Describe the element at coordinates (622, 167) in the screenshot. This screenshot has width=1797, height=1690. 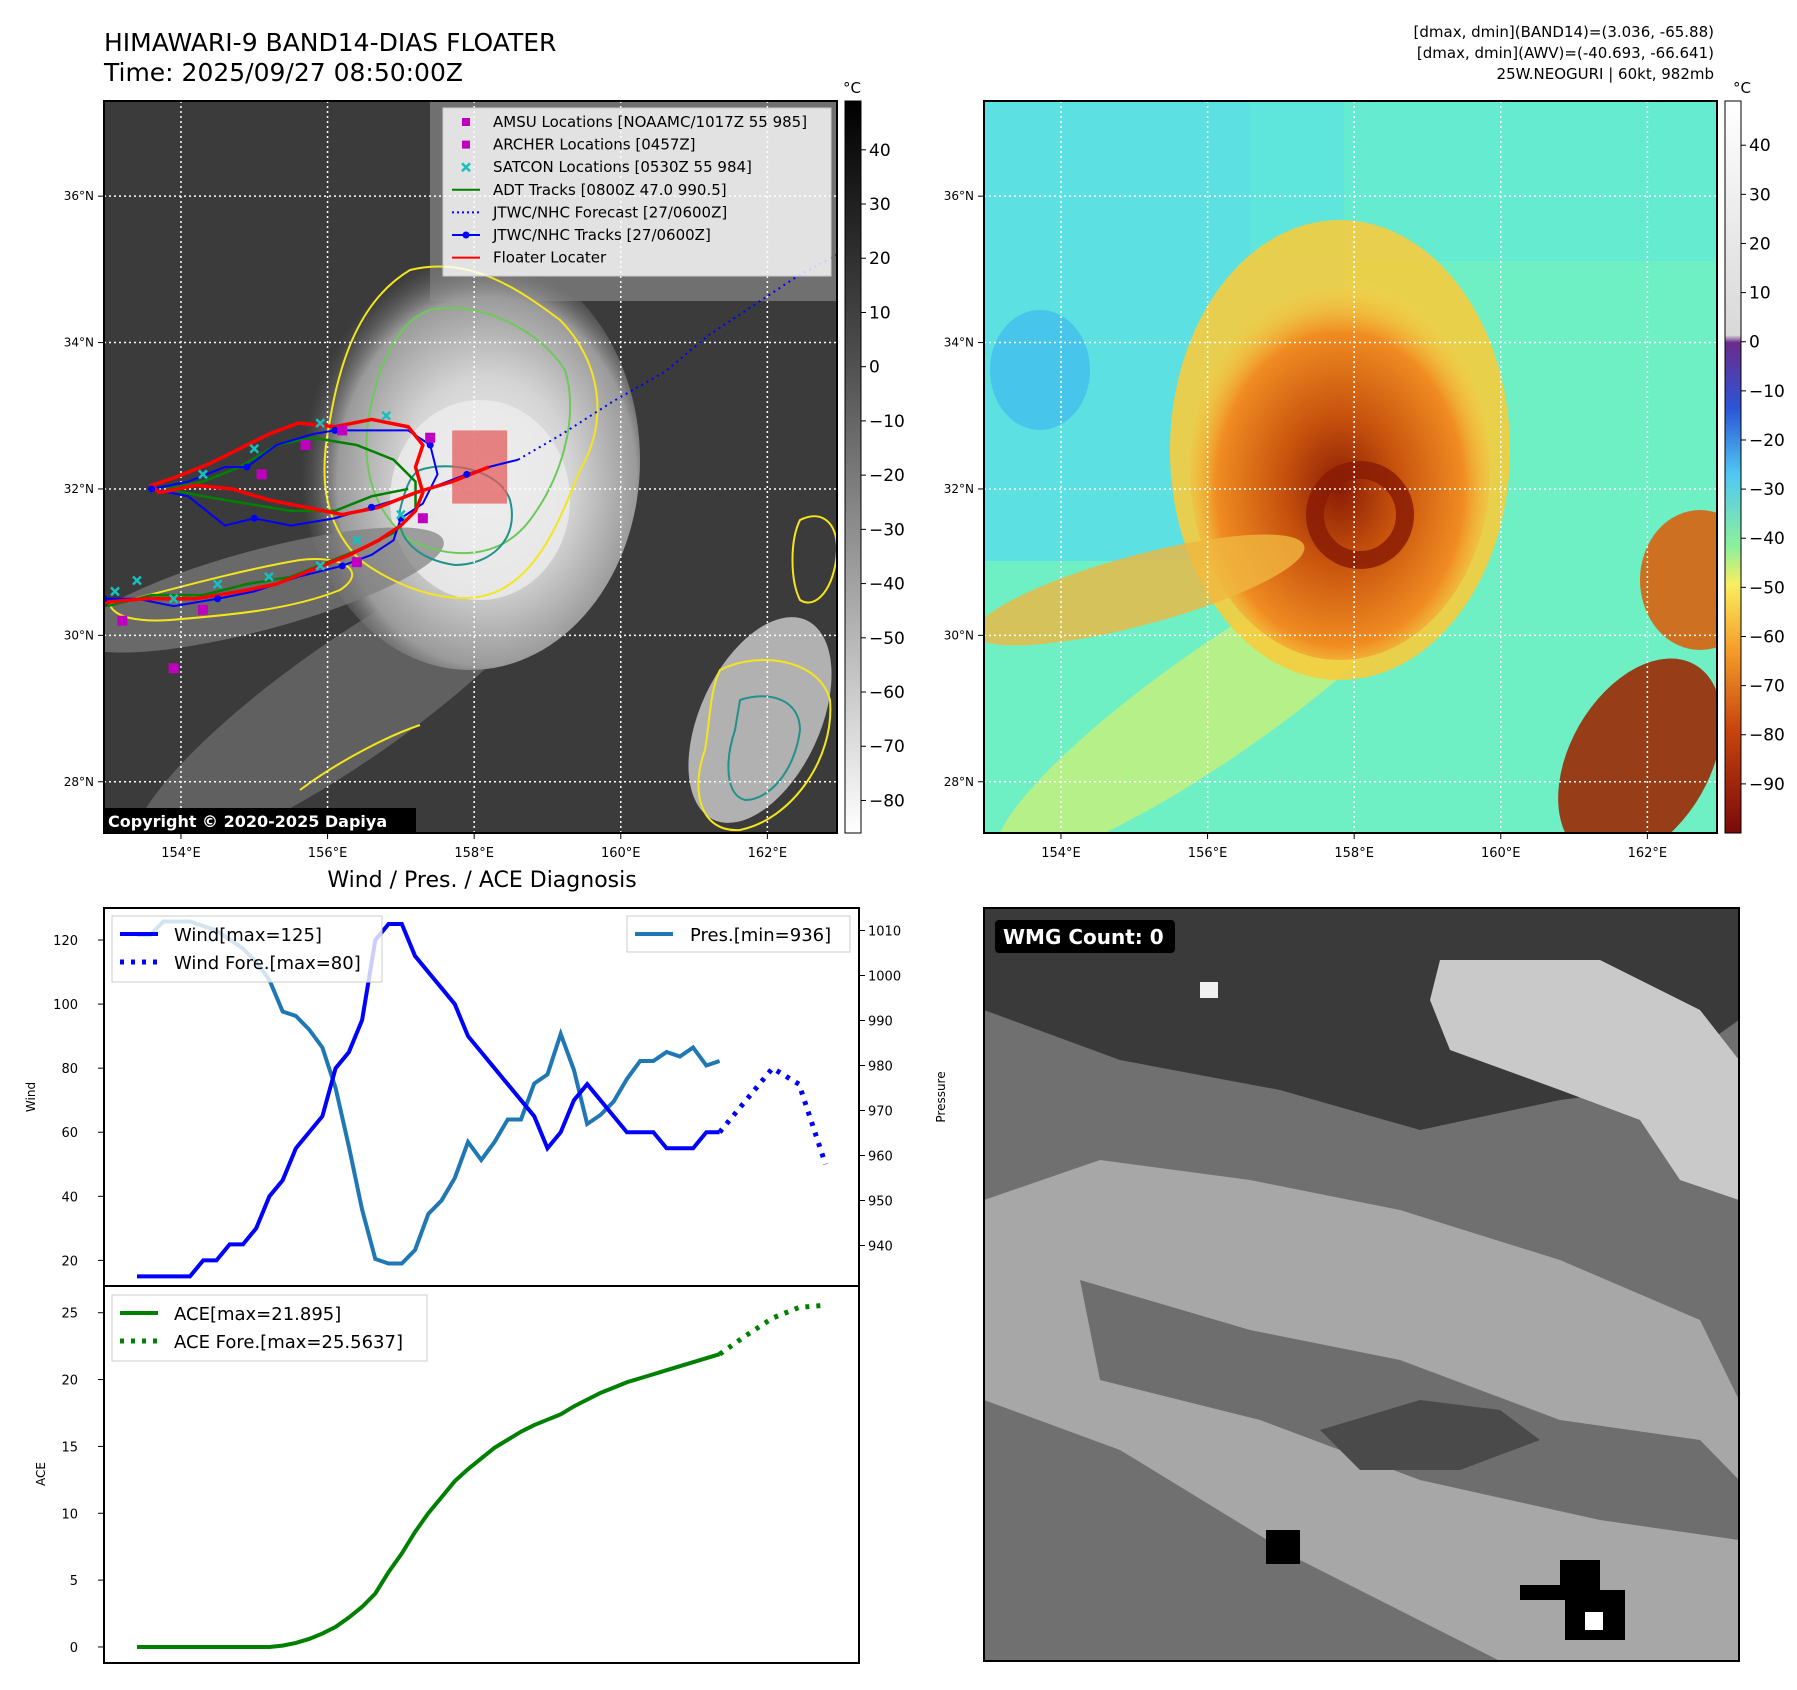
I see `legend-label: SATCON Locations [0530Z 55 984]` at that location.